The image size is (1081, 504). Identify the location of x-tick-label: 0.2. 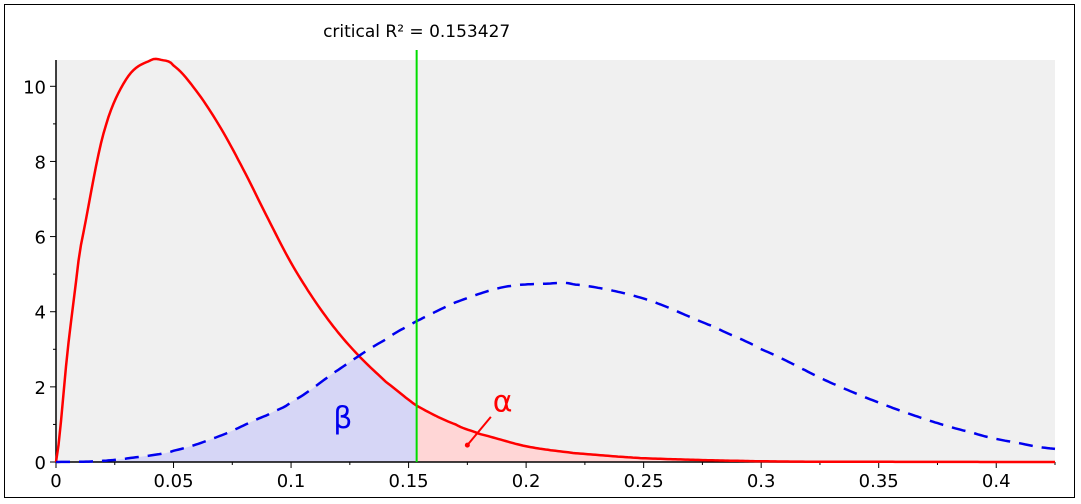
(526, 481).